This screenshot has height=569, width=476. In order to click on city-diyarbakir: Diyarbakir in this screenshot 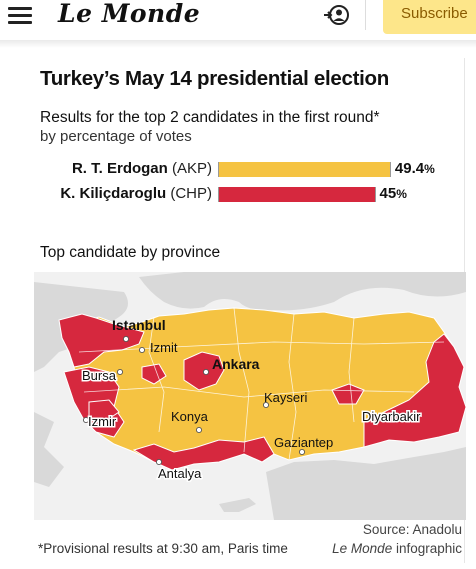, I will do `click(392, 417)`.